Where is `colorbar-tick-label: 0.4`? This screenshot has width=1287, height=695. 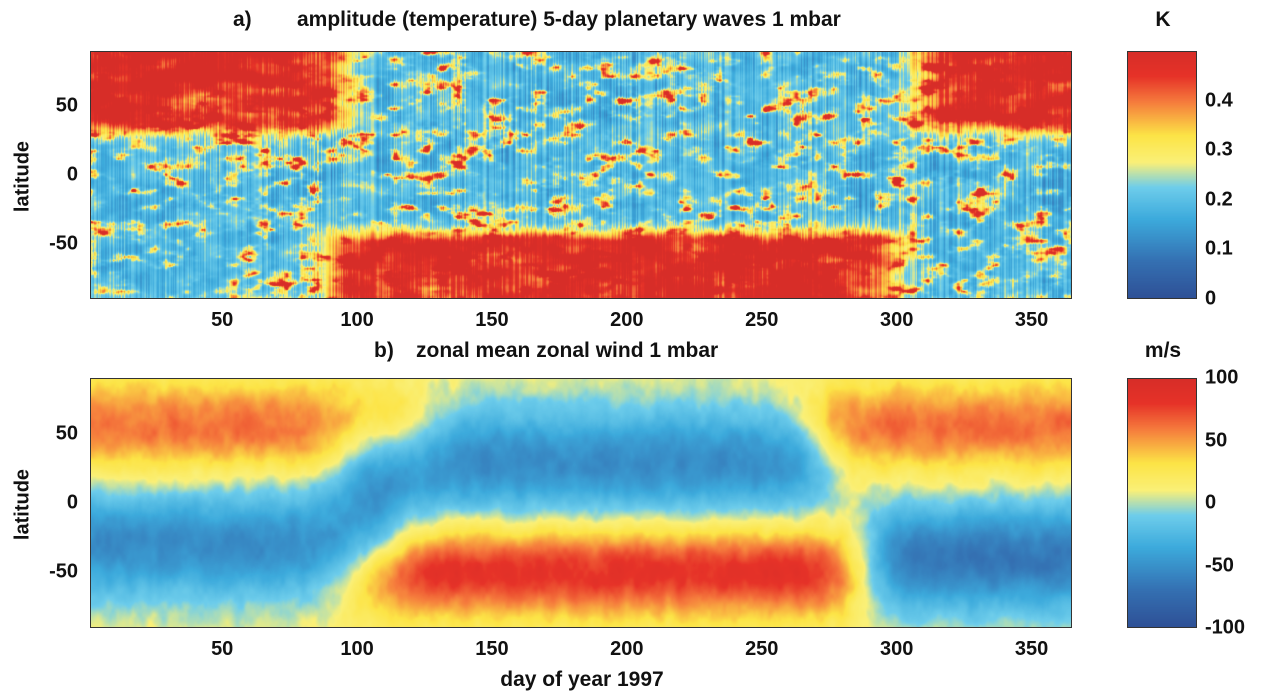 colorbar-tick-label: 0.4 is located at coordinates (1219, 100).